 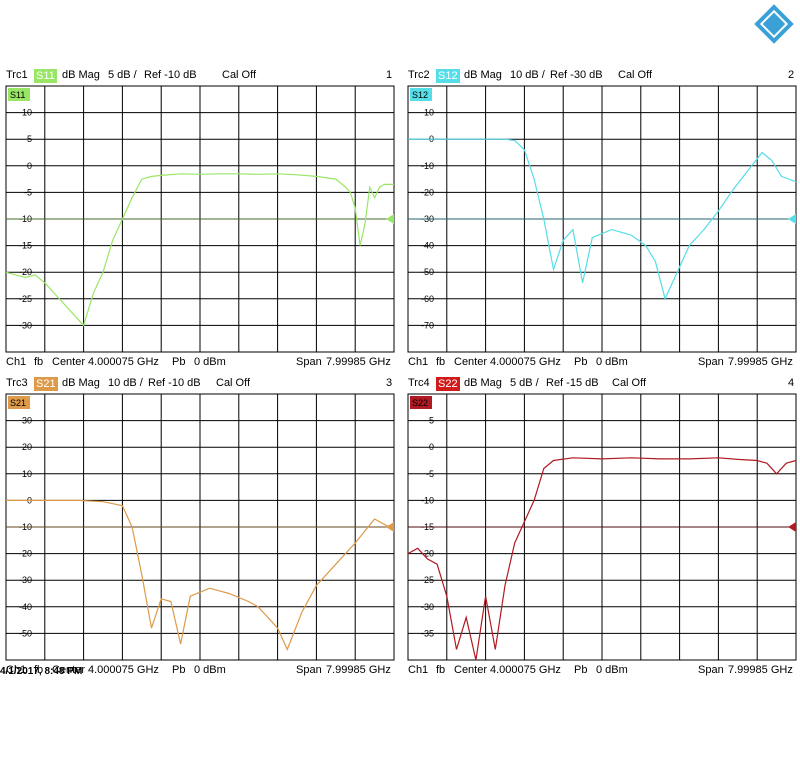 What do you see at coordinates (27, 421) in the screenshot?
I see `y-tick-label: 30` at bounding box center [27, 421].